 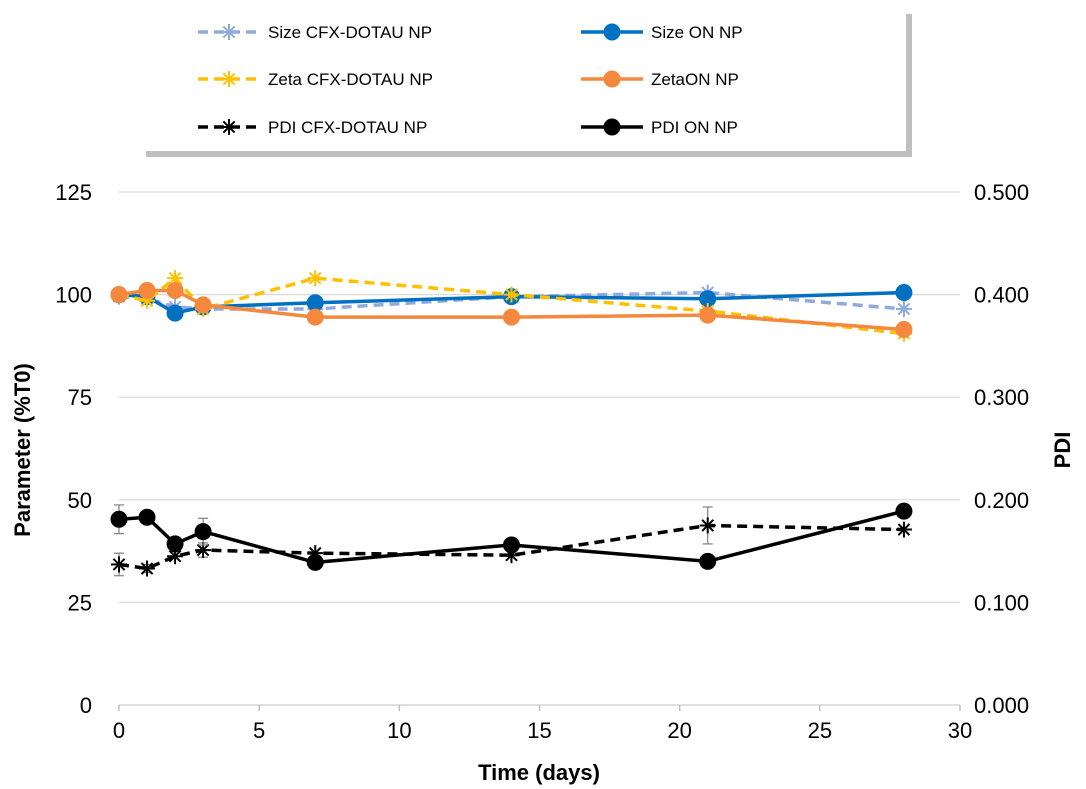 I want to click on y2-tick-label: 0.500, so click(x=1001, y=192).